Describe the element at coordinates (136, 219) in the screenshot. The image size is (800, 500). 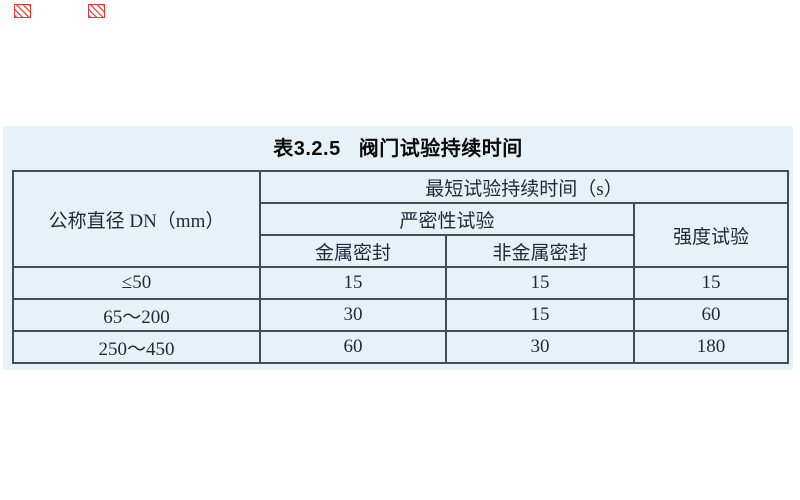
I see `header-diameter: 公称直径 DN（mm）` at that location.